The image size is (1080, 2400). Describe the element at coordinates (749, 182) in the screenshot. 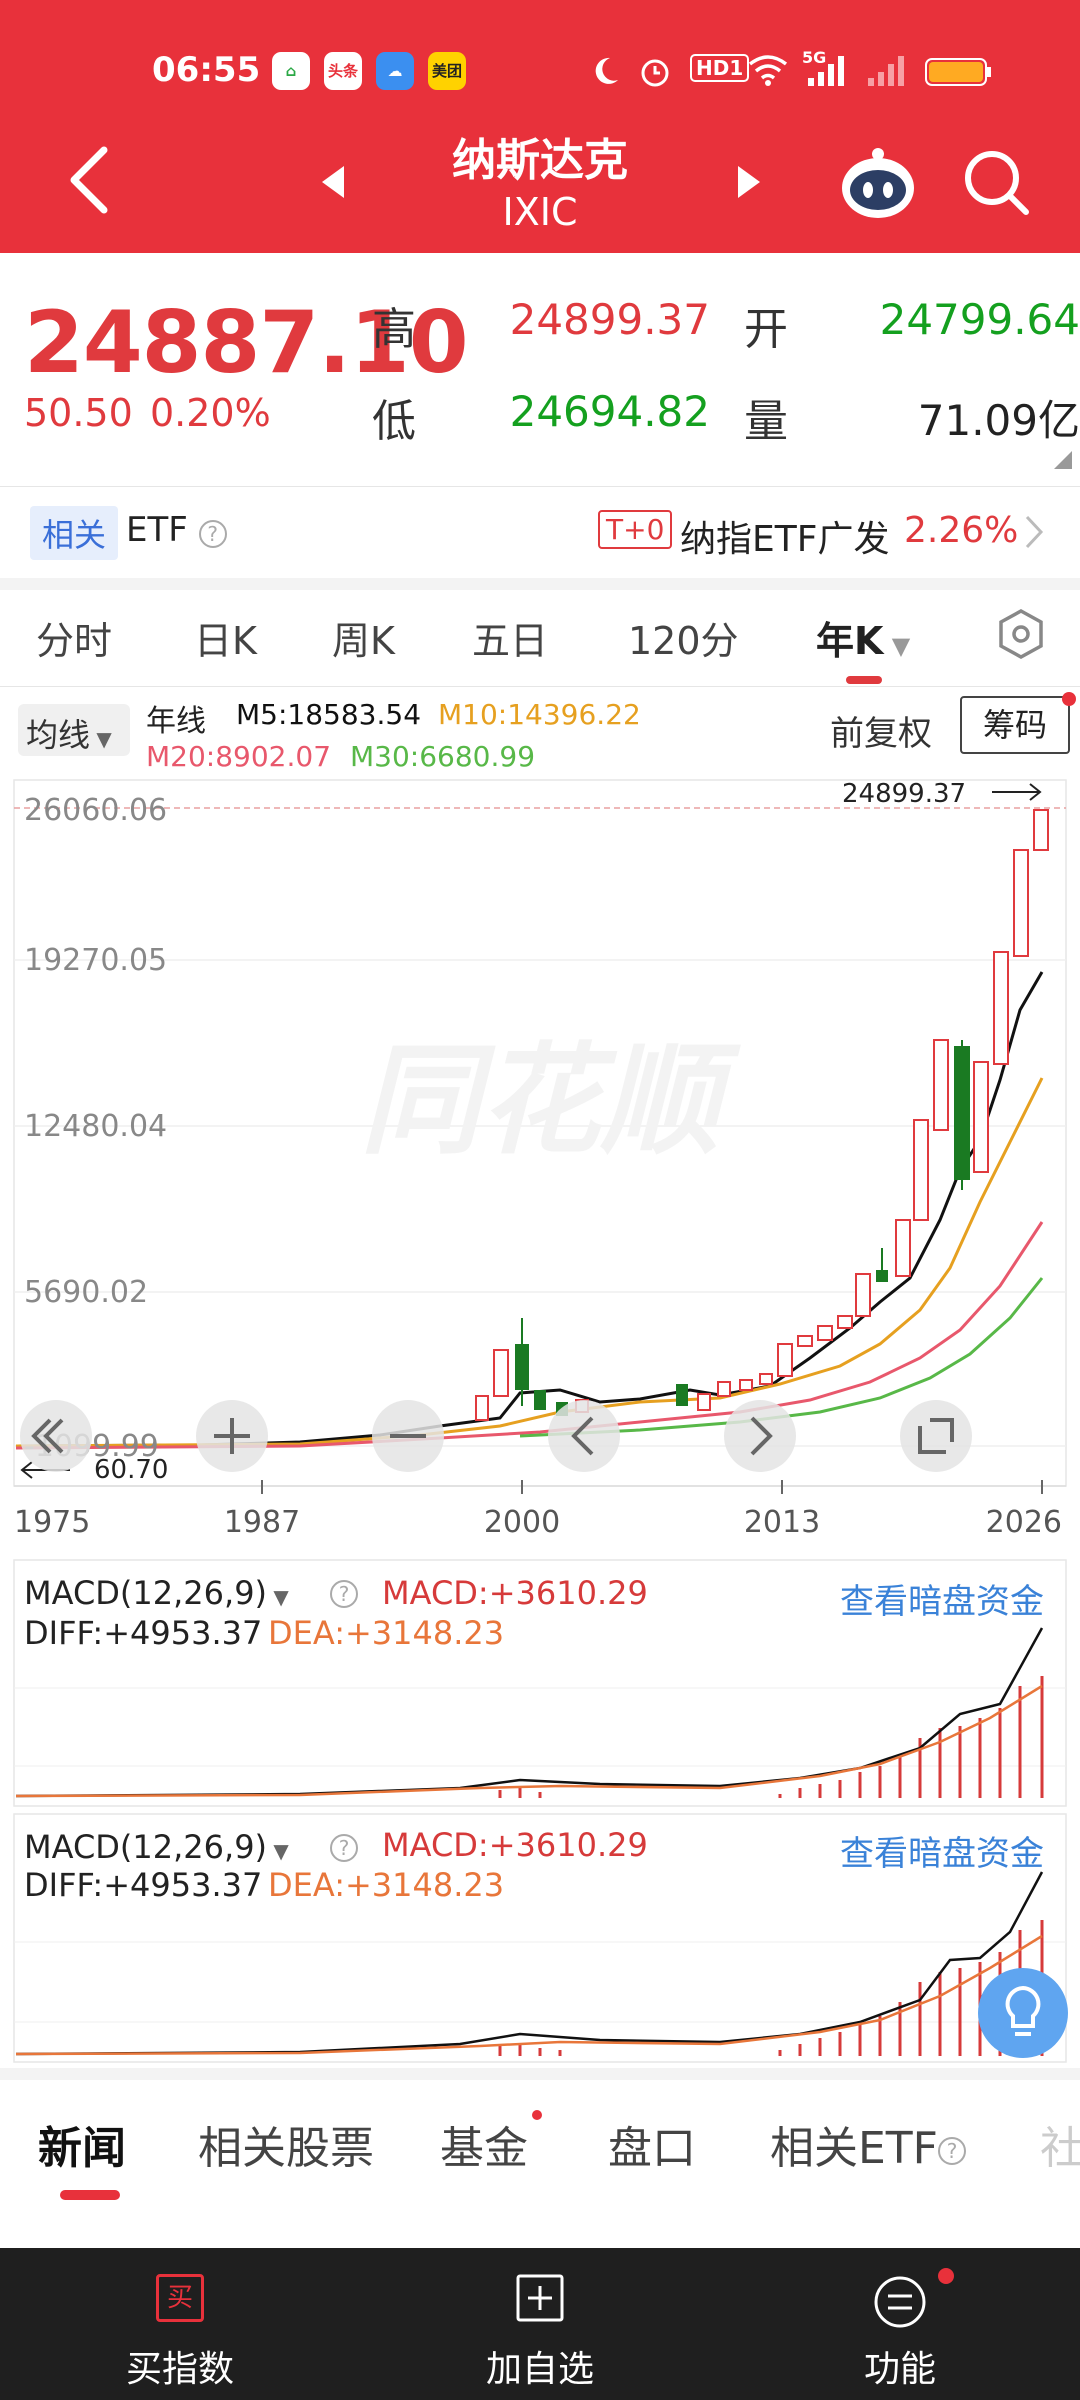

I see `next-index-icon` at that location.